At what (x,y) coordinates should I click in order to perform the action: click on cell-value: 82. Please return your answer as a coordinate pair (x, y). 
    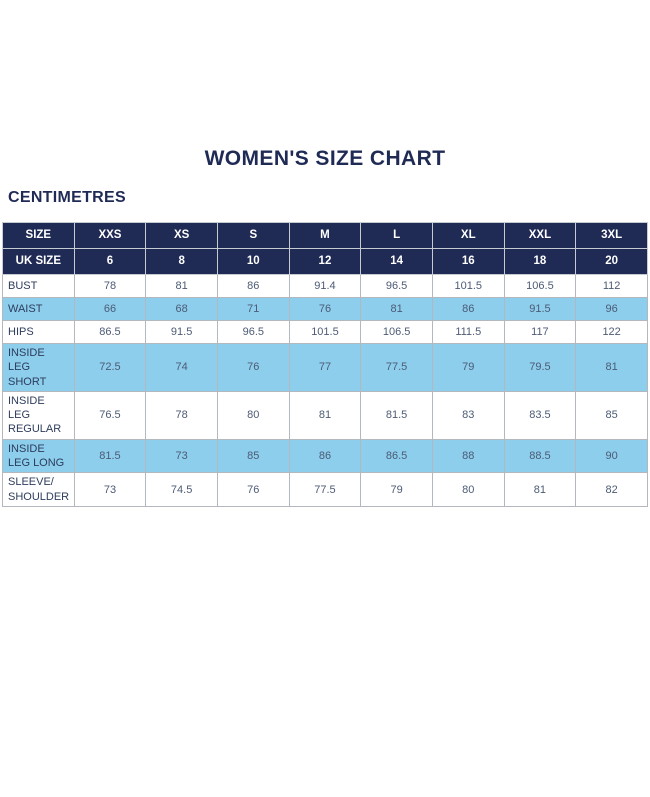
    Looking at the image, I should click on (611, 489).